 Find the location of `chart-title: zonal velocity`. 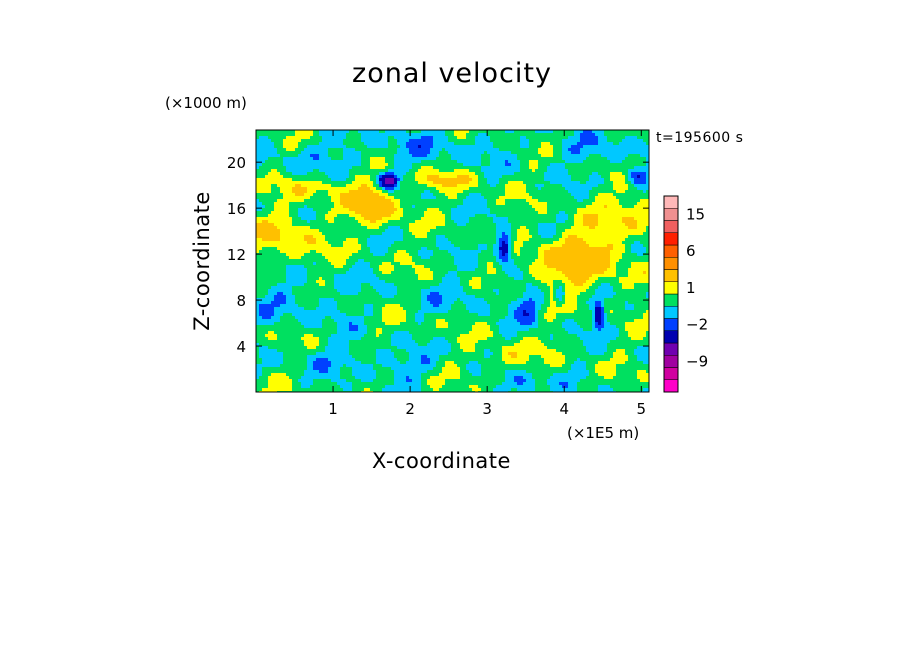

chart-title: zonal velocity is located at coordinates (452, 73).